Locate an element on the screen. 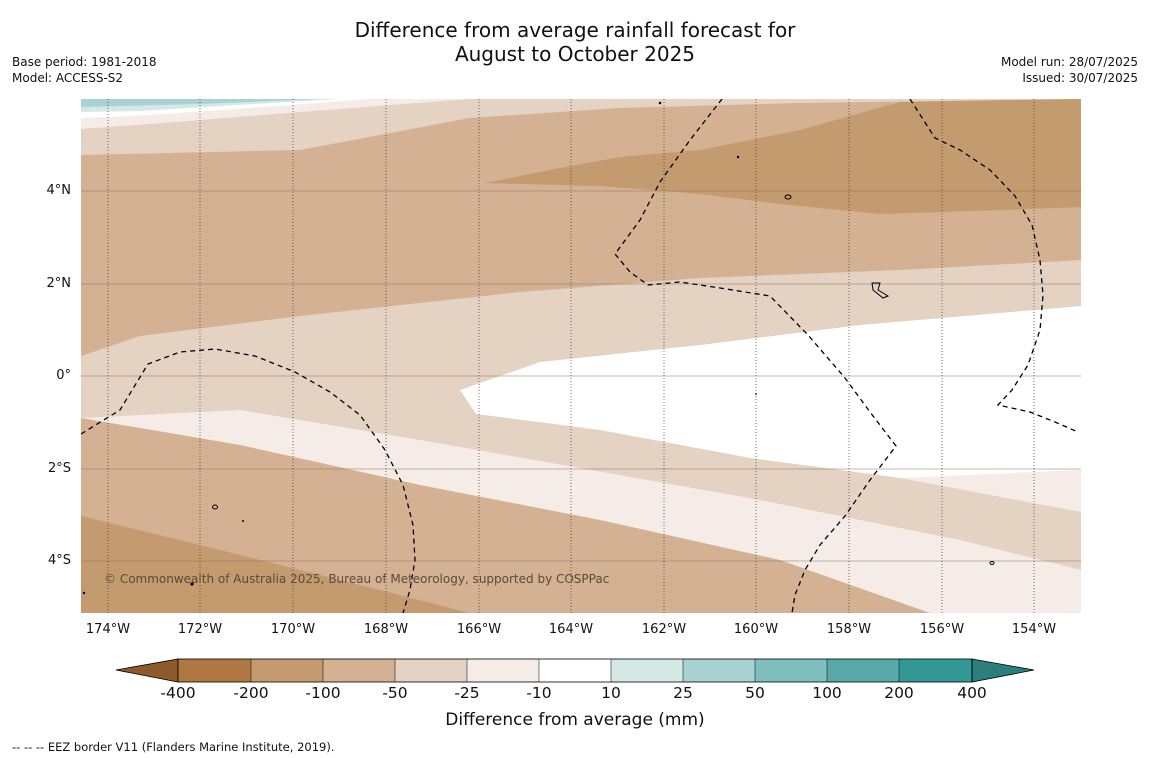  colorbar-label: -100 is located at coordinates (323, 693).